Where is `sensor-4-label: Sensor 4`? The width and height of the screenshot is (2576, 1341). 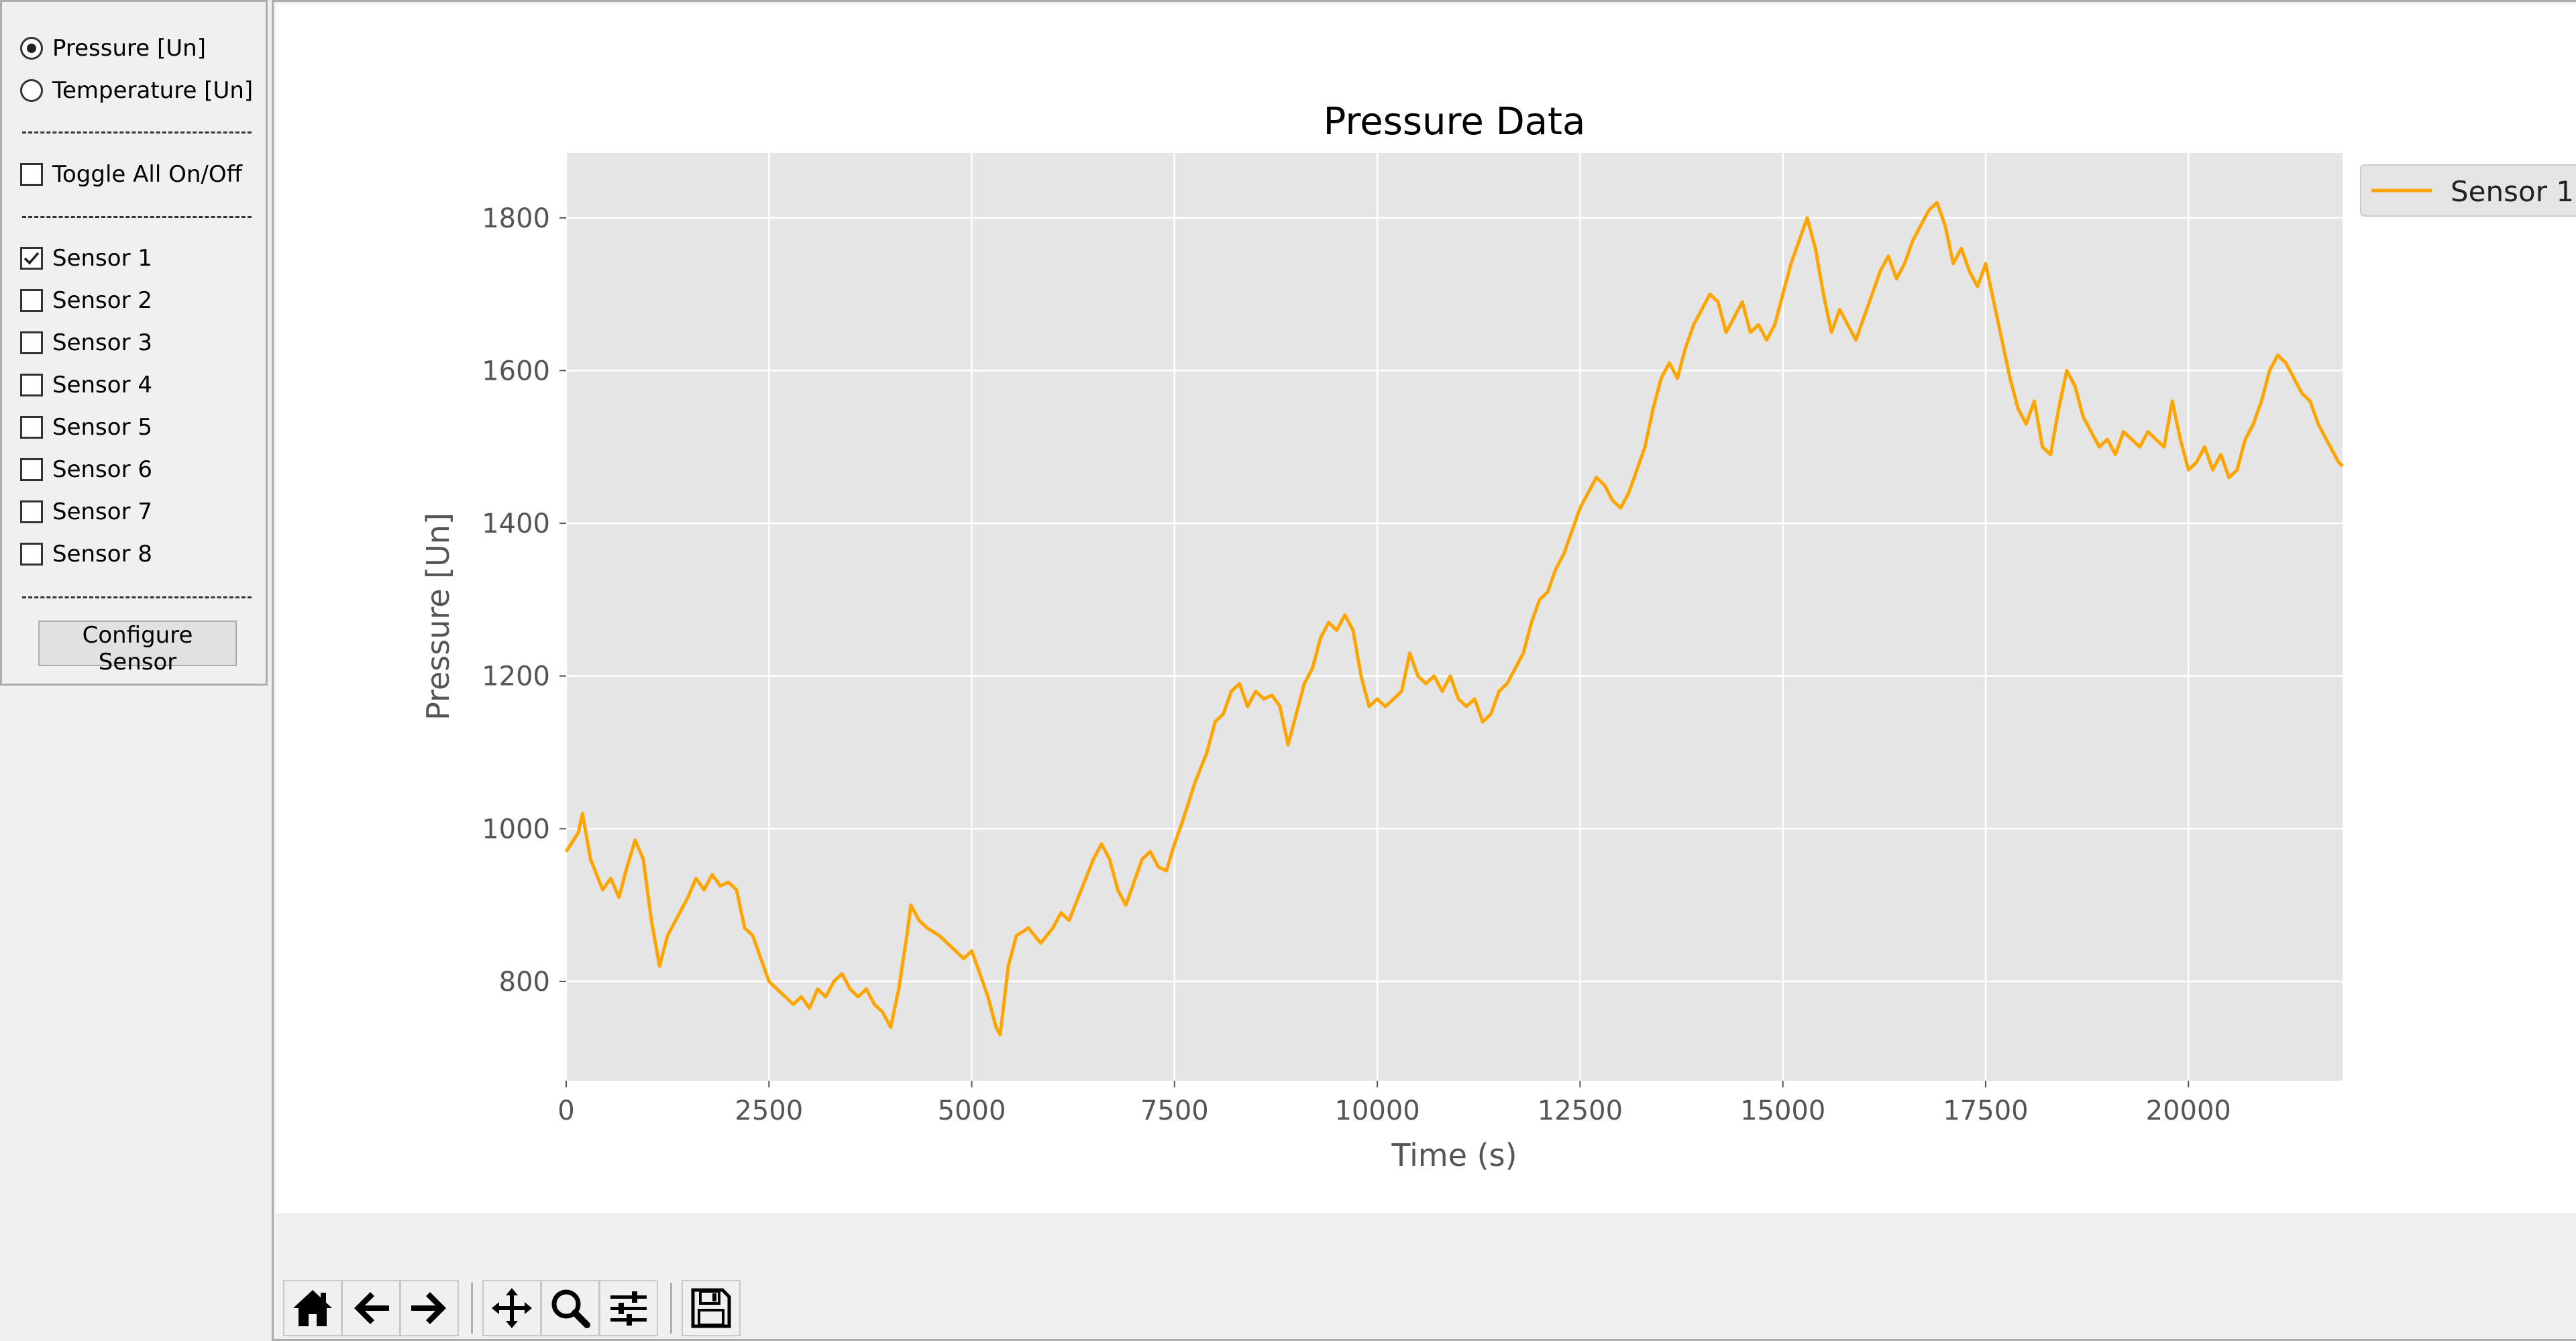
sensor-4-label: Sensor 4 is located at coordinates (102, 385).